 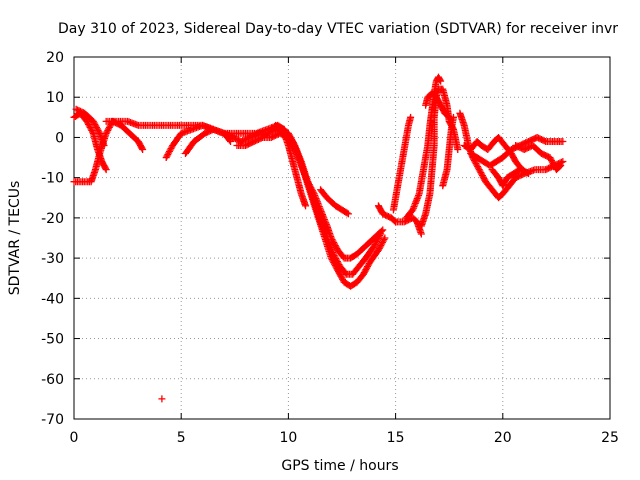 I want to click on x-tick-label: 15, so click(x=396, y=438).